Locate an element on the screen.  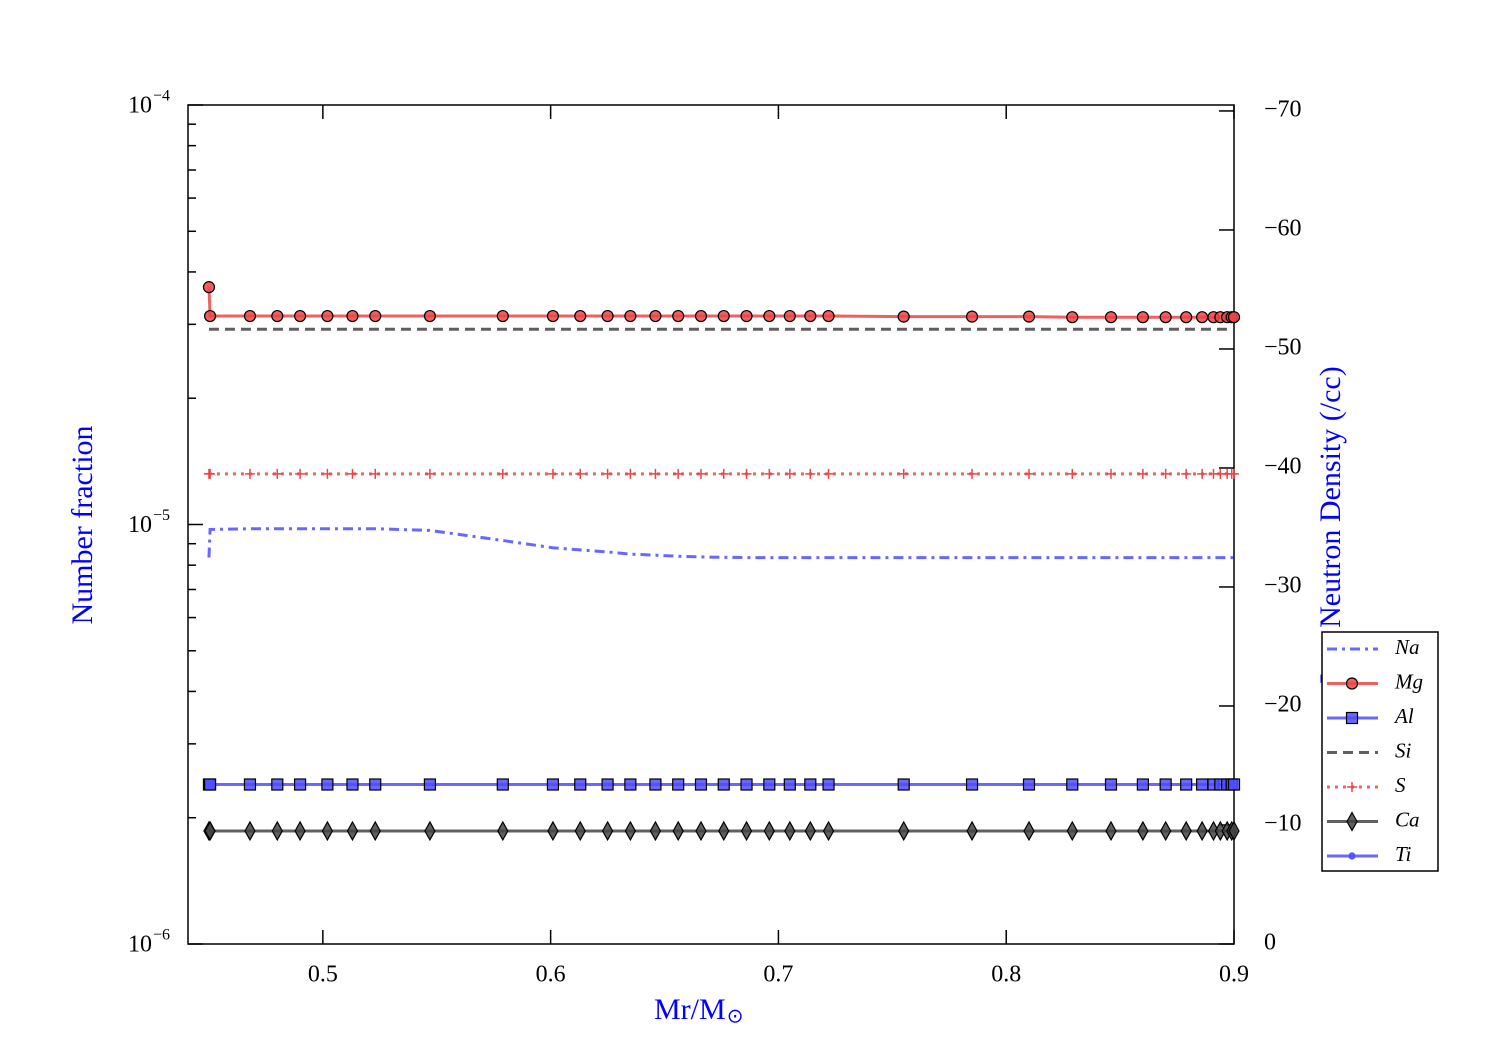
y2-axis-label: Log Neutron Density (/cc) is located at coordinates (1330, 524).